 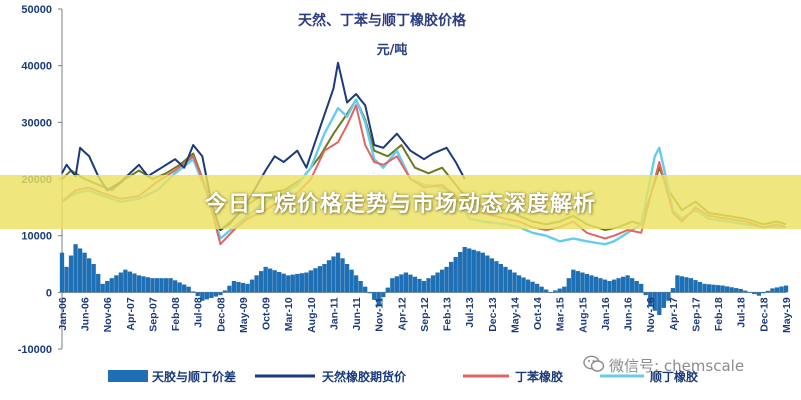 What do you see at coordinates (221, 314) in the screenshot?
I see `x-tick-label: Dec-08` at bounding box center [221, 314].